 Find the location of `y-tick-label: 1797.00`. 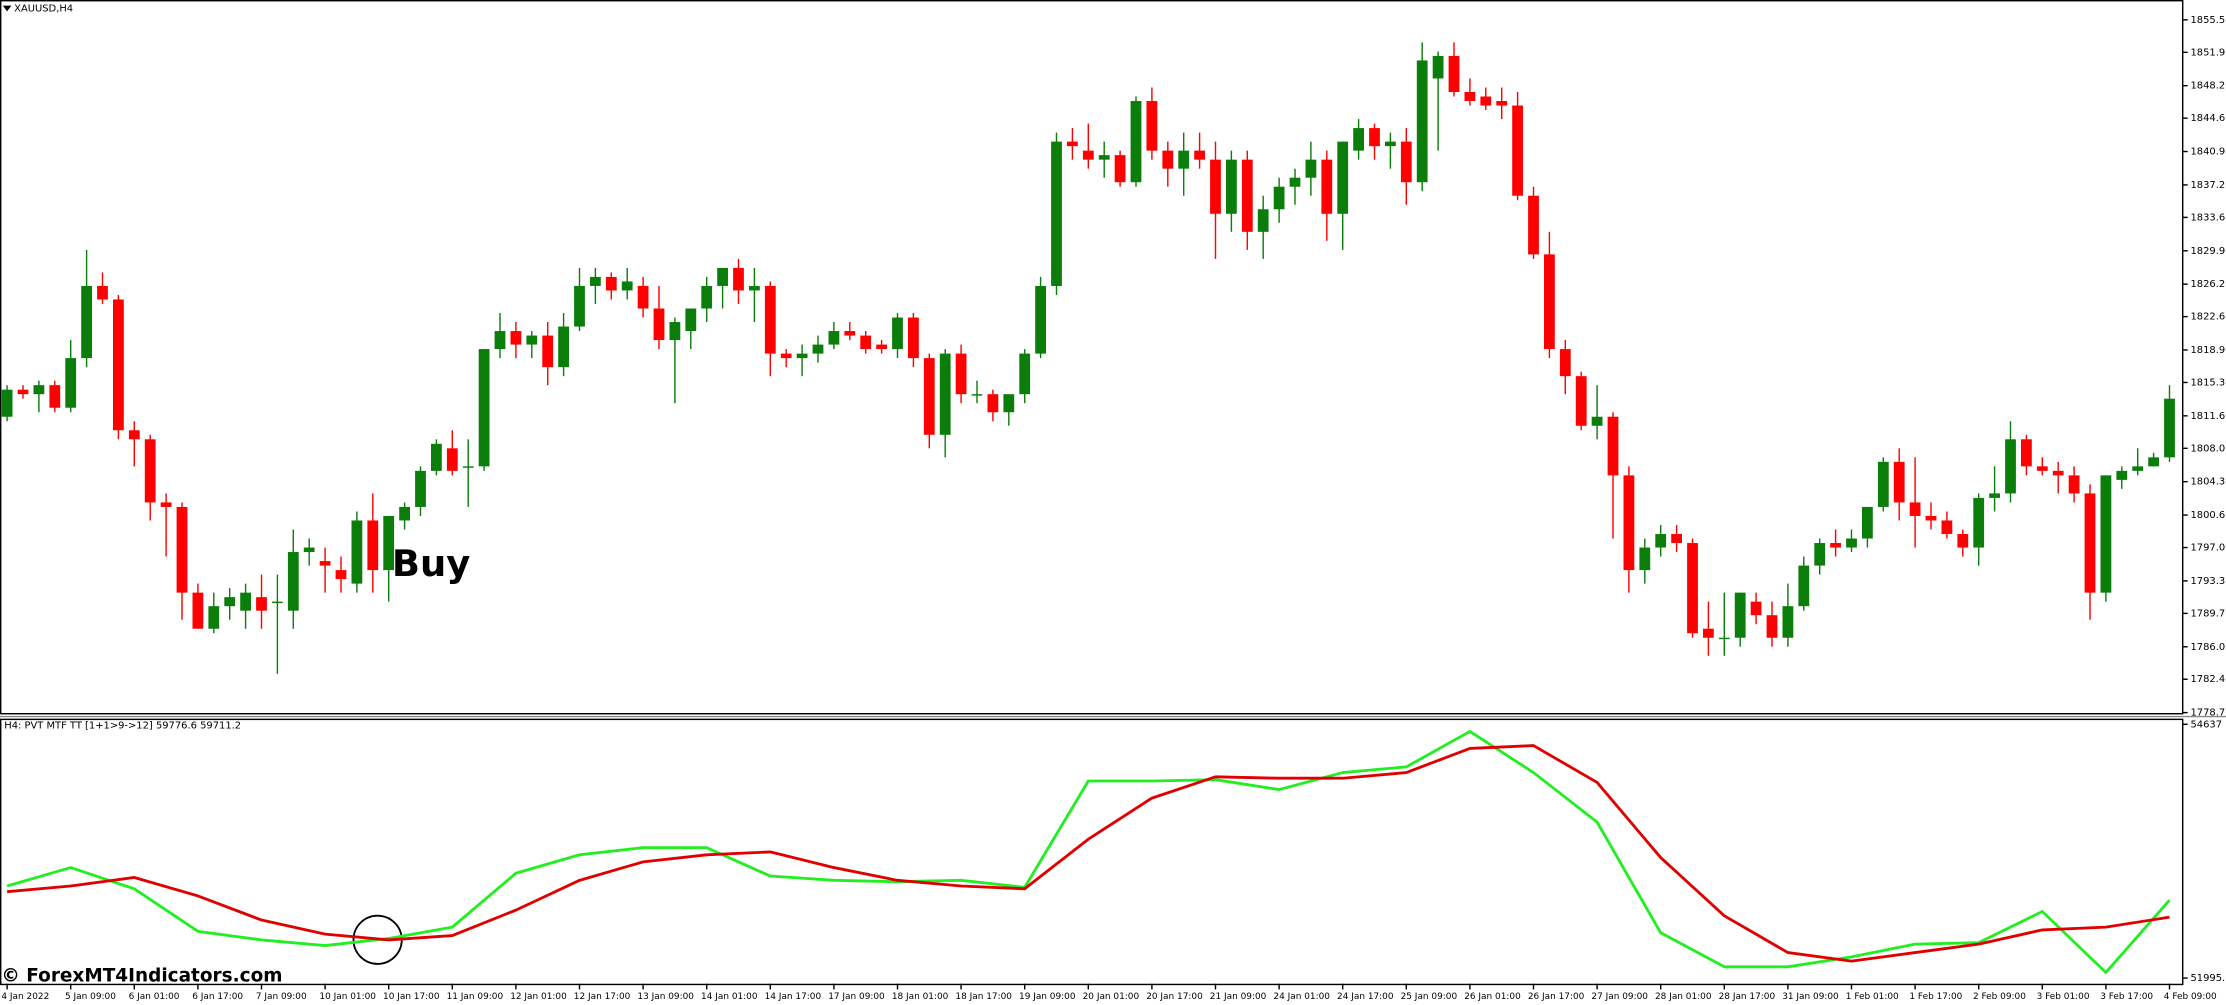

y-tick-label: 1797.00 is located at coordinates (2208, 548).